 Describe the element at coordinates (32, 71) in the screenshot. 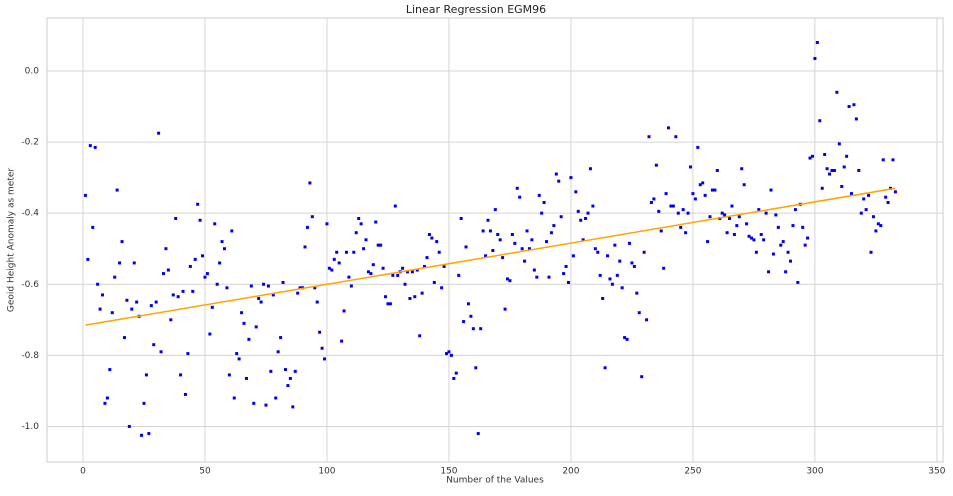

I see `y-tick-label: 0.0` at that location.